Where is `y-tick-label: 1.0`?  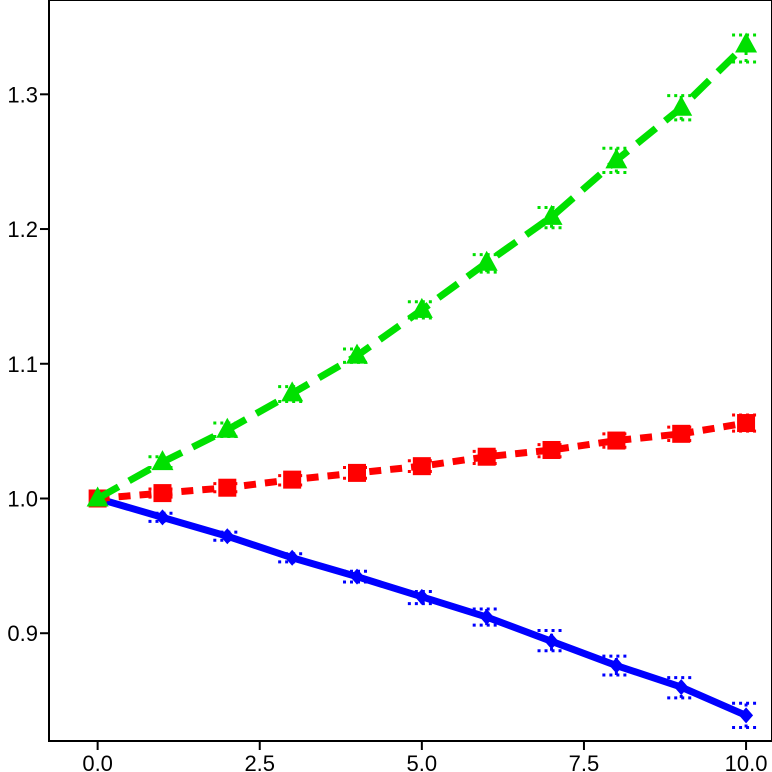 y-tick-label: 1.0 is located at coordinates (22, 498).